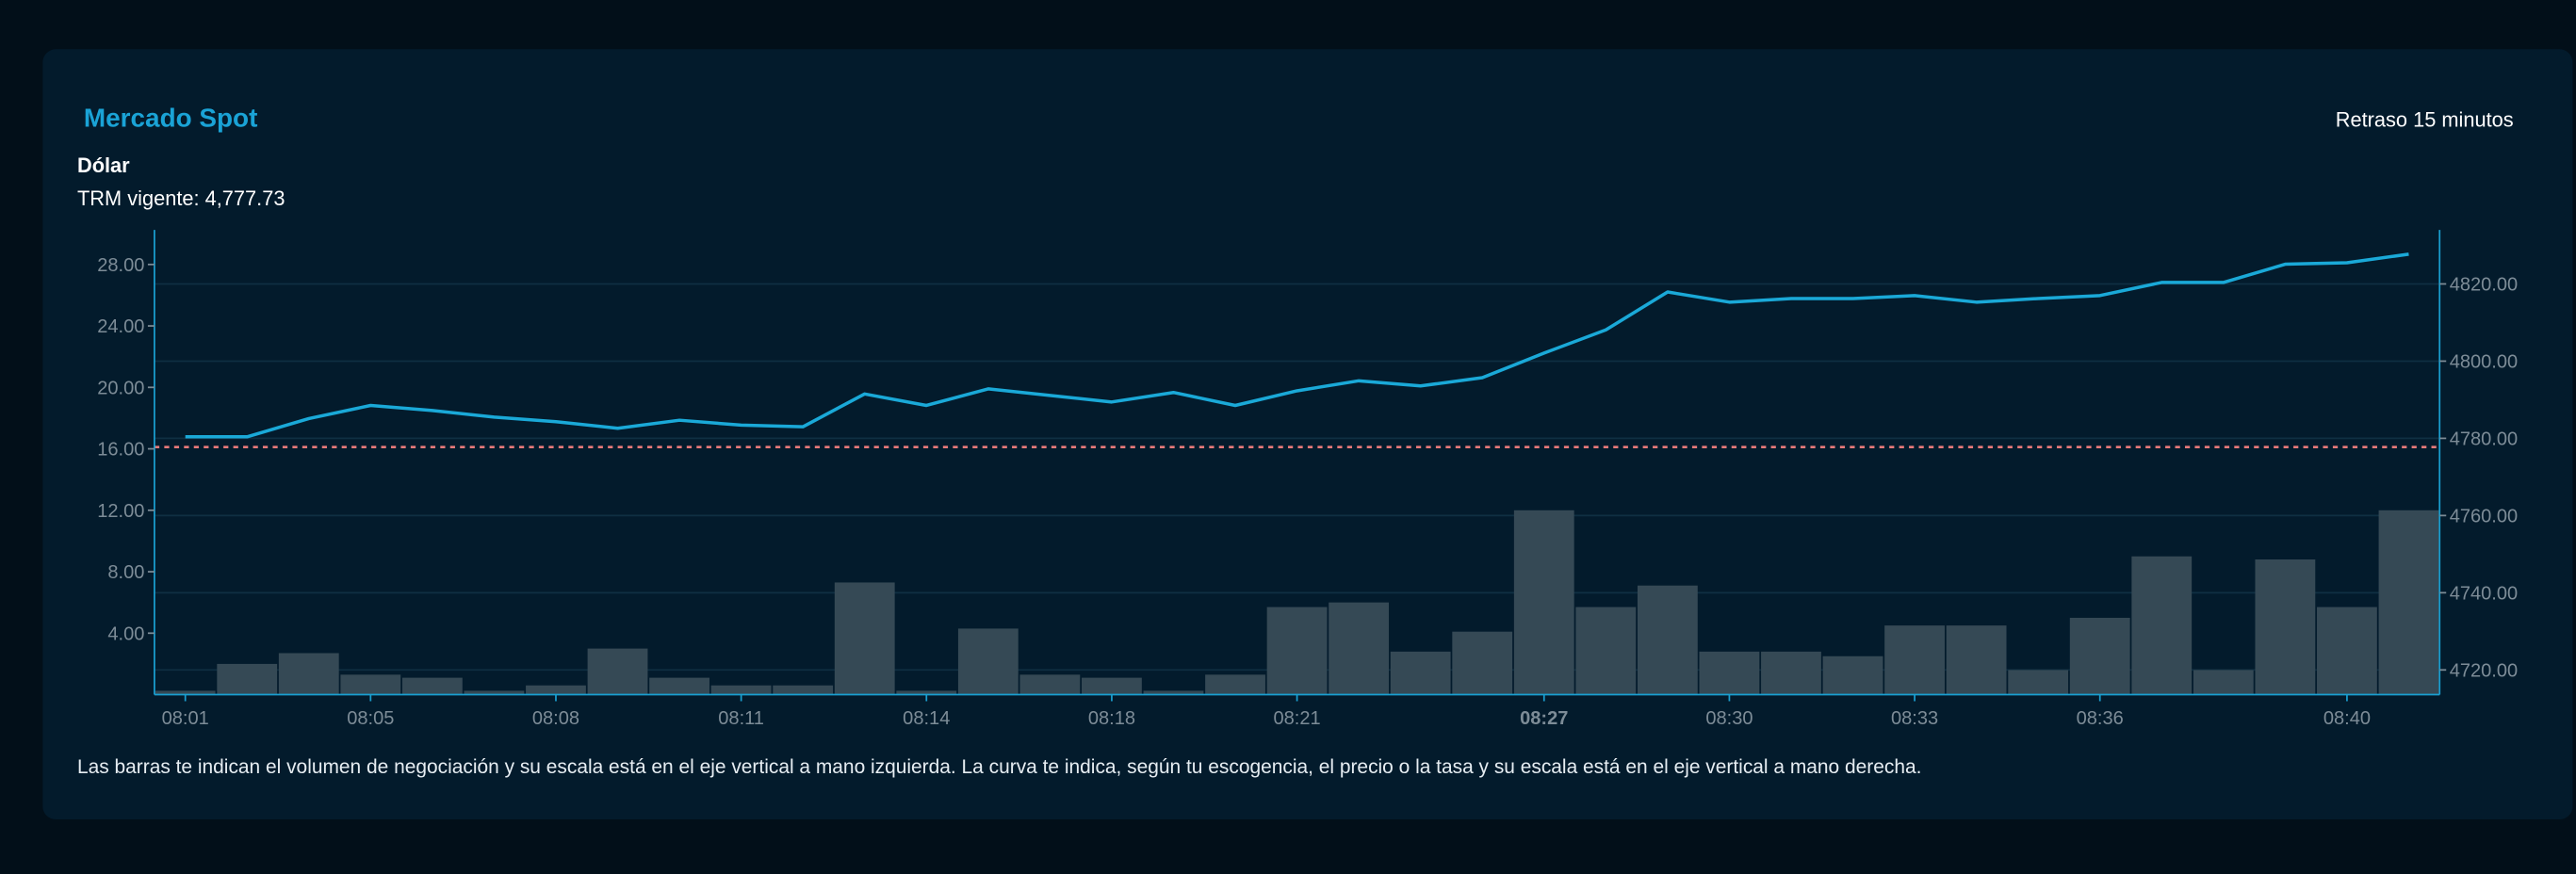 Image resolution: width=2576 pixels, height=874 pixels. Describe the element at coordinates (1914, 718) in the screenshot. I see `x-axis-tick-label: 08:33` at that location.